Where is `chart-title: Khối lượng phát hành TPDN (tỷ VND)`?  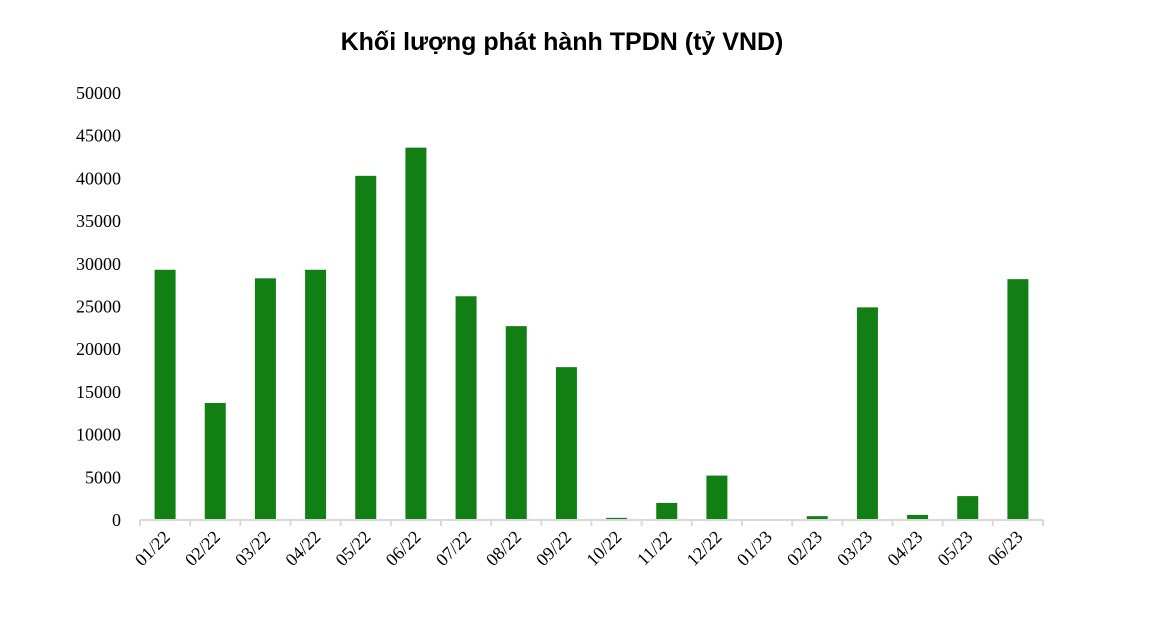 chart-title: Khối lượng phát hành TPDN (tỷ VND) is located at coordinates (562, 42).